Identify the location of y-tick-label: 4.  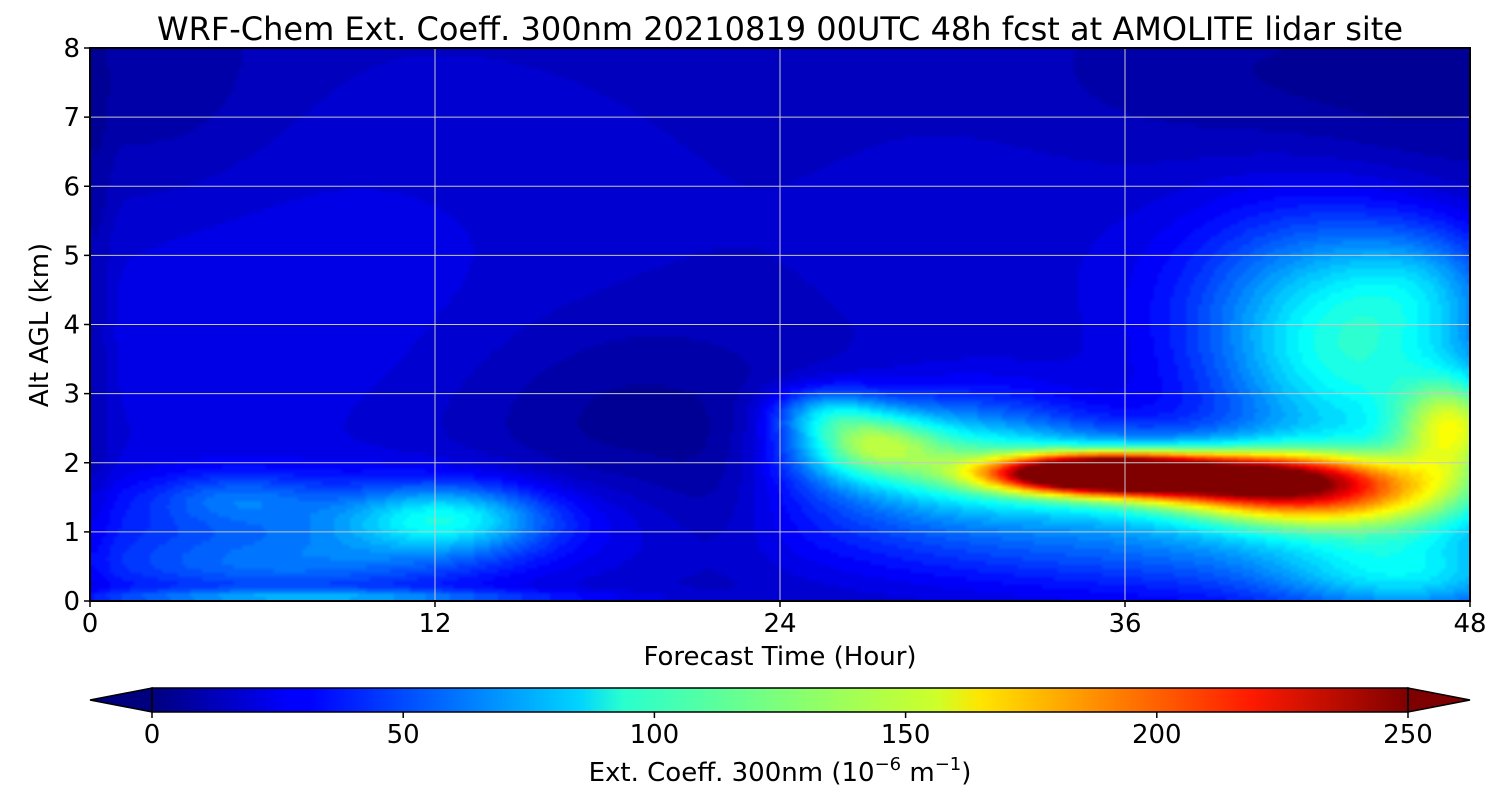
(71, 326).